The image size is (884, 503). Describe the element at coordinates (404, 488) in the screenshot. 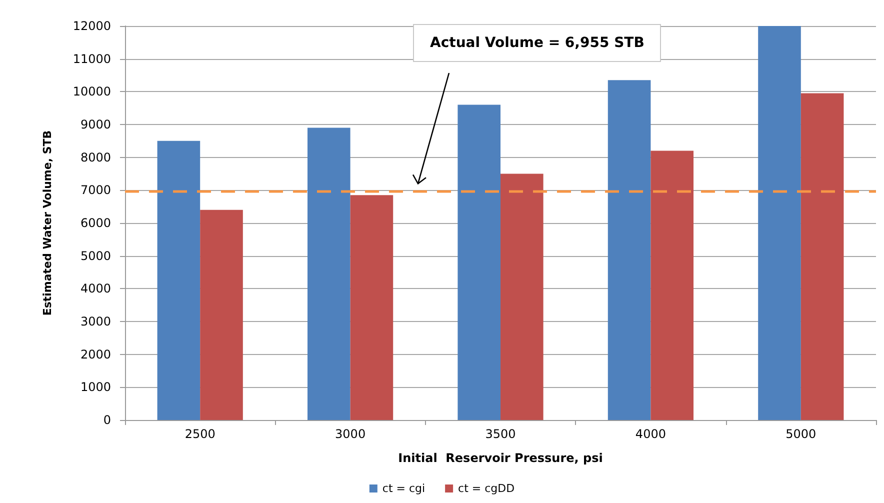

I see `legend-label: ct = cgi` at that location.